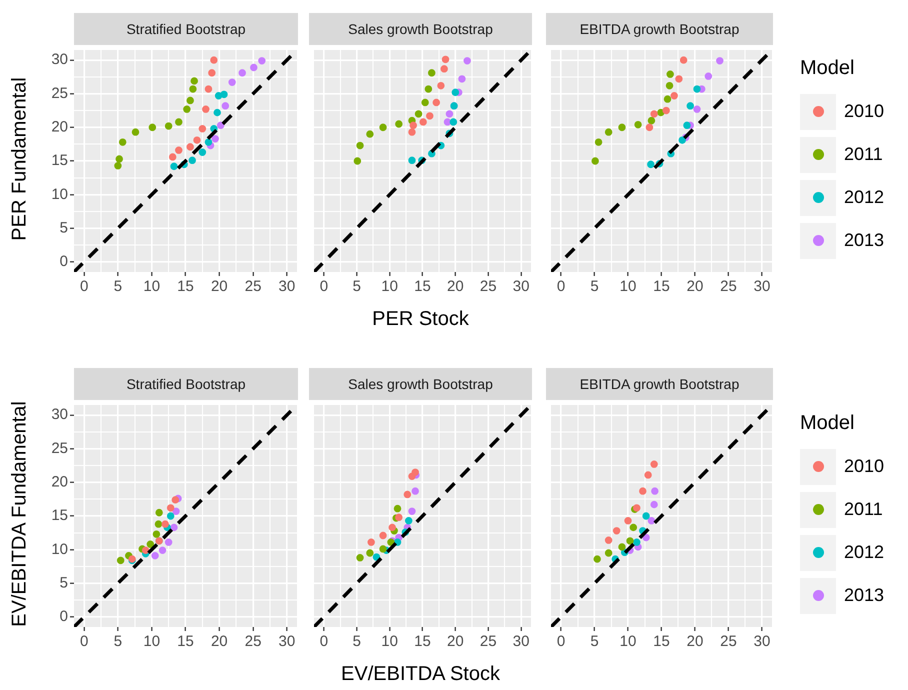  Describe the element at coordinates (20, 158) in the screenshot. I see `y-axis-title: PER Fundamental` at that location.